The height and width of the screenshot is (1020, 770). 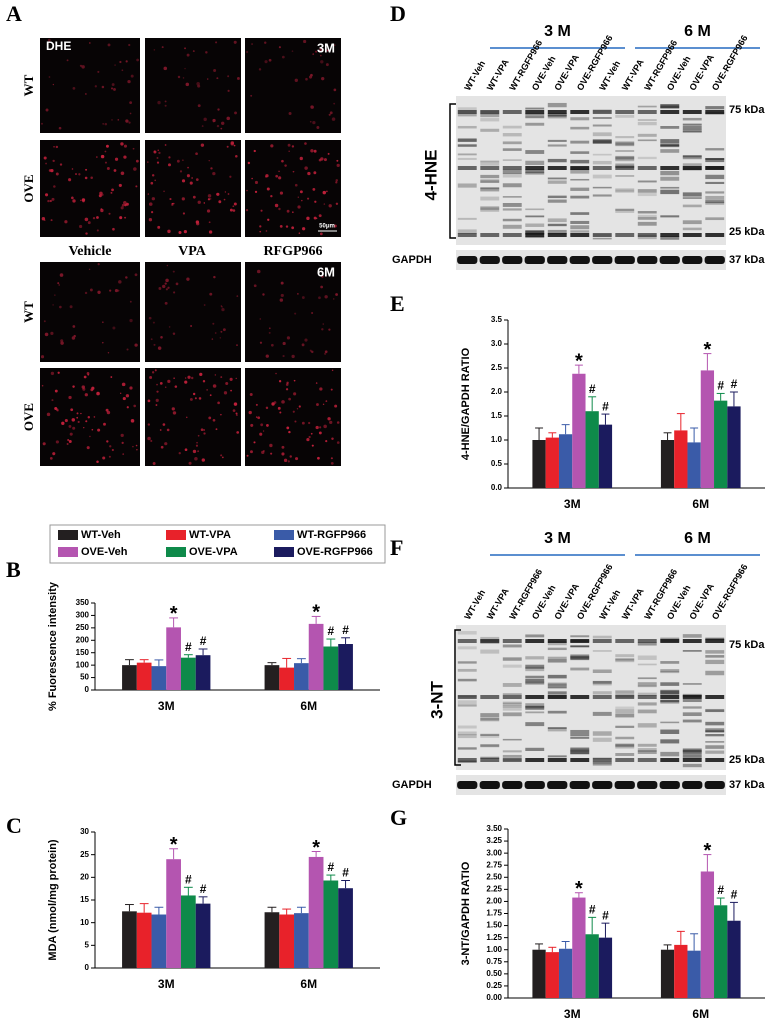 What do you see at coordinates (192, 251) in the screenshot?
I see `column-label: VPA` at bounding box center [192, 251].